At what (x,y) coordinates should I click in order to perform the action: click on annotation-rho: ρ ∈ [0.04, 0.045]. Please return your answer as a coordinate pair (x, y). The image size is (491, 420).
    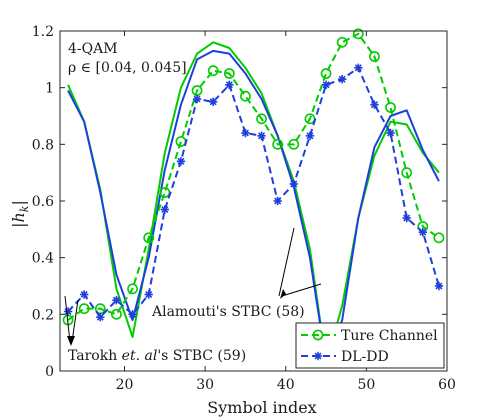
    Looking at the image, I should click on (127, 68).